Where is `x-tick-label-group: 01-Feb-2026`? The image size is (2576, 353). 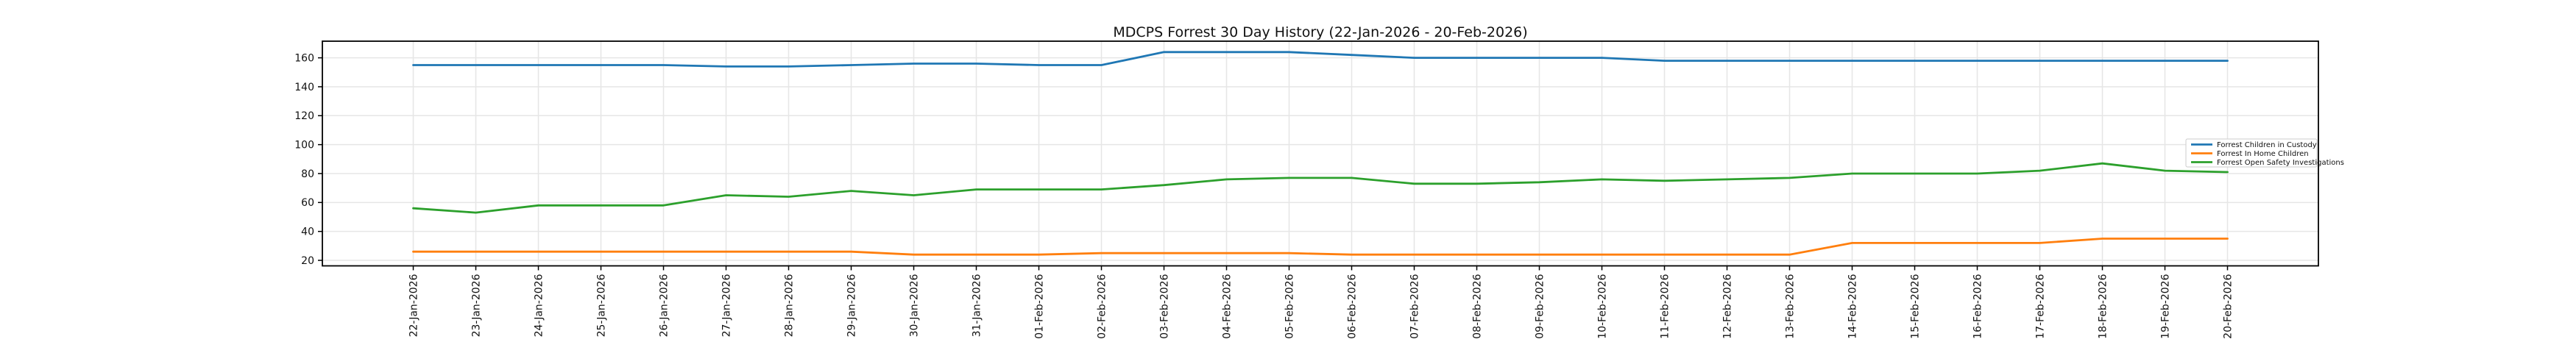 x-tick-label-group: 01-Feb-2026 is located at coordinates (1039, 306).